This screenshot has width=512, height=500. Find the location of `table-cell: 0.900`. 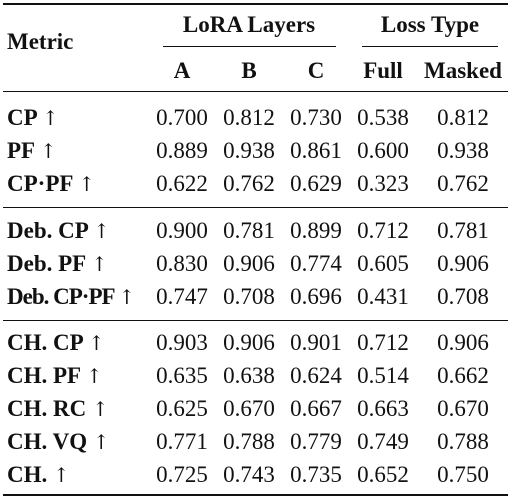

table-cell: 0.900 is located at coordinates (182, 230).